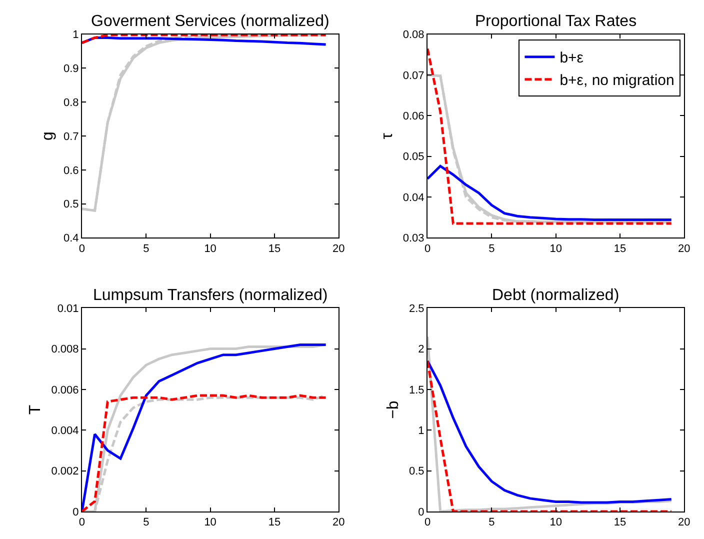 The width and height of the screenshot is (704, 539). What do you see at coordinates (35, 409) in the screenshot?
I see `y-axis-title: T` at bounding box center [35, 409].